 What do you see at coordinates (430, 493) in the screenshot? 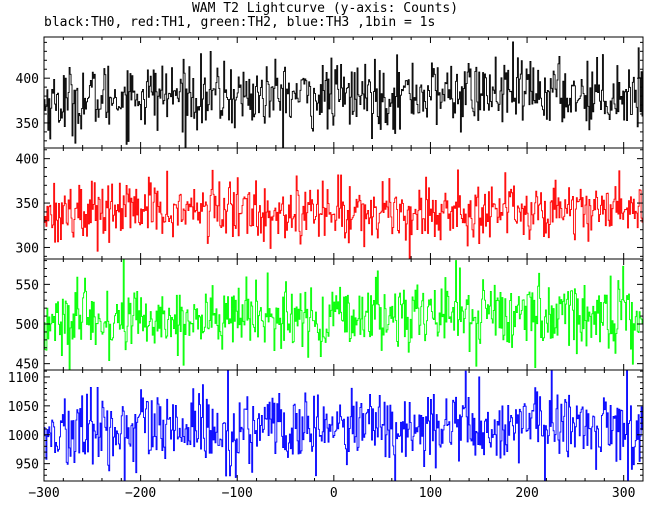
I see `x-tick-label: 100` at bounding box center [430, 493].